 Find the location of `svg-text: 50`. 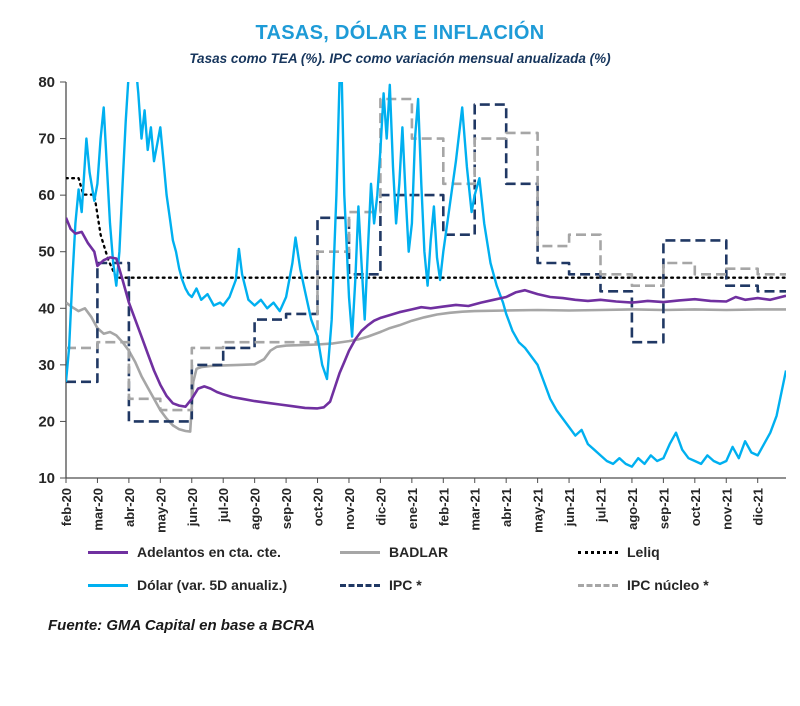

svg-text: 50 is located at coordinates (46, 252).